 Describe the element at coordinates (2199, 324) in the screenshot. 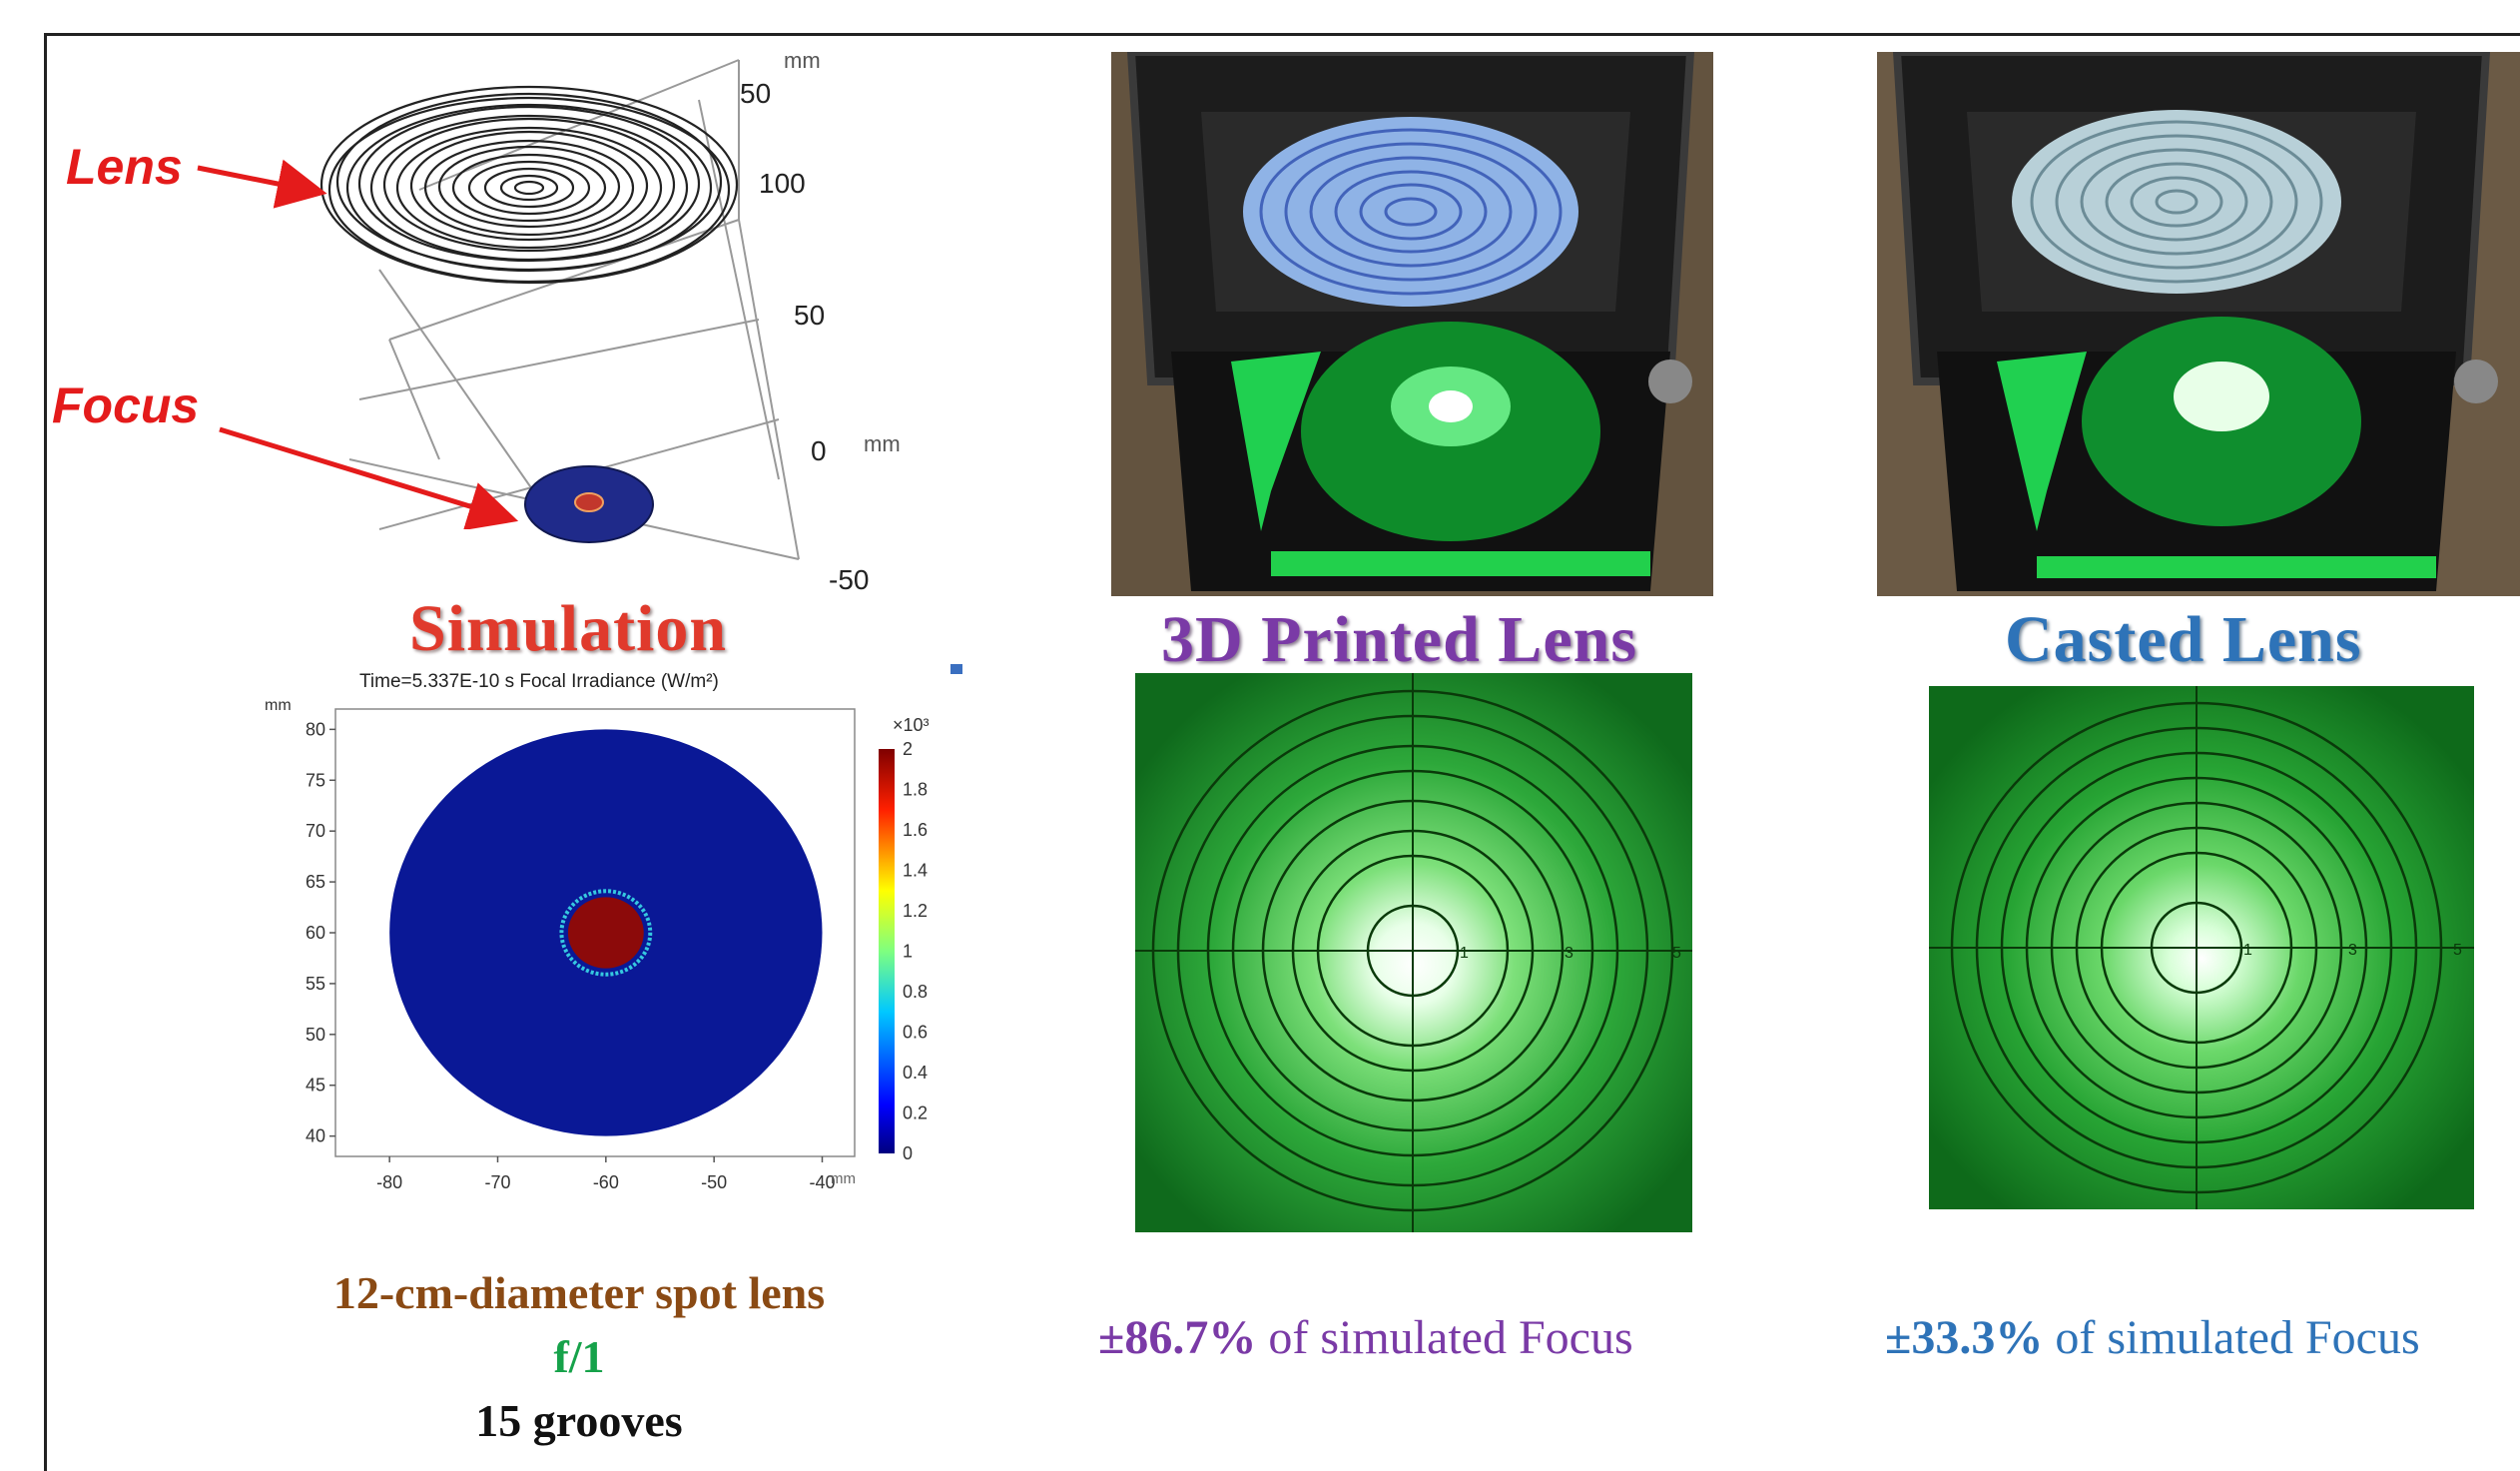

I see `casted-lens-photo` at that location.